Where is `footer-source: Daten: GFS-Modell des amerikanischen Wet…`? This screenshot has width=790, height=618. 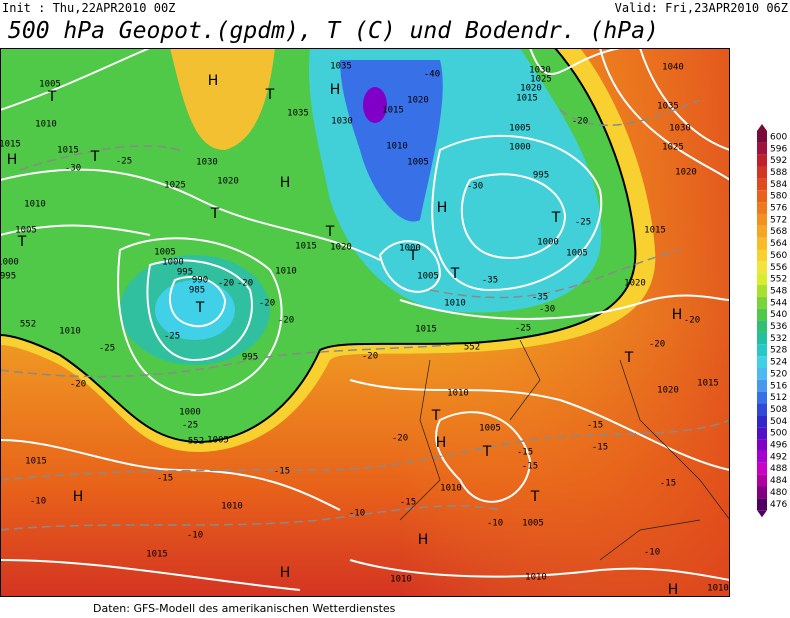
footer-source: Daten: GFS-Modell des amerikanischen Wet… is located at coordinates (244, 608).